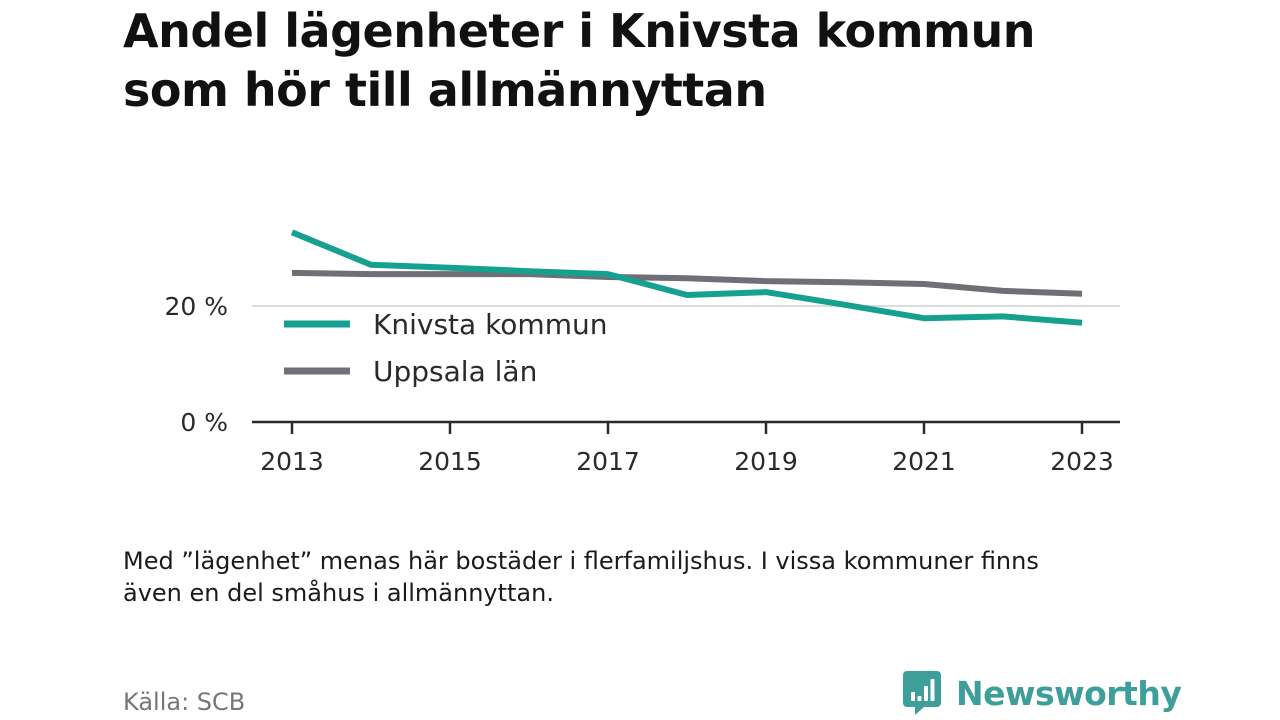  What do you see at coordinates (490, 324) in the screenshot?
I see `legend-label-1: Knivsta kommun` at bounding box center [490, 324].